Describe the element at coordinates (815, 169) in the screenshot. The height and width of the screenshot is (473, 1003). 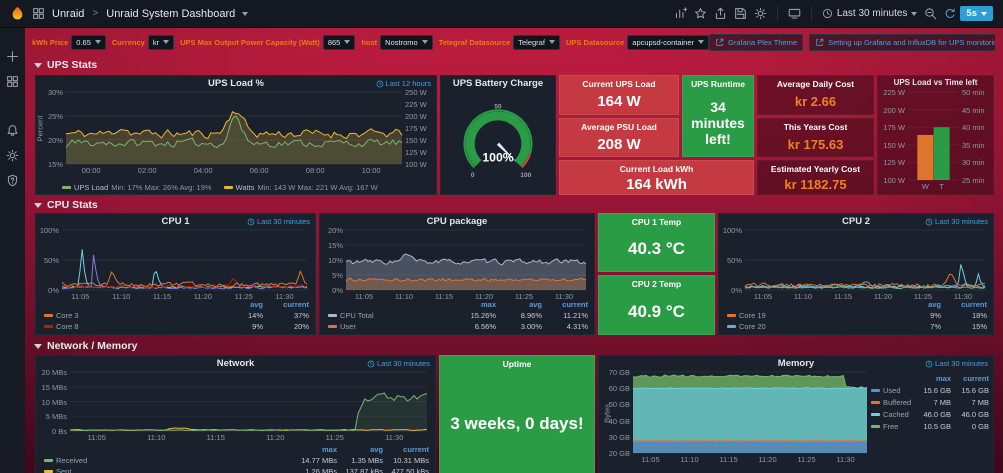
I see `panel-title: Estimated Yearly Cost` at that location.